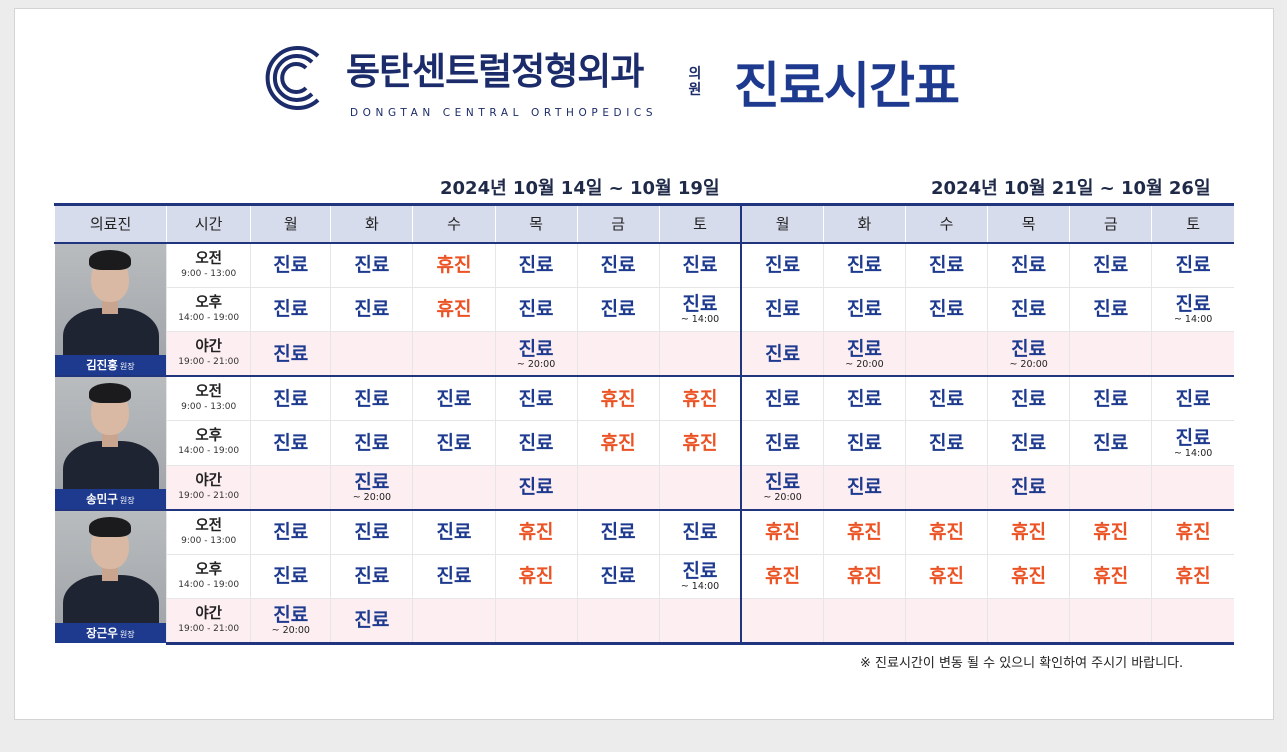 The image size is (1287, 752). Describe the element at coordinates (209, 273) in the screenshot. I see `time-slot-hours: 9:00 - 13:00` at that location.